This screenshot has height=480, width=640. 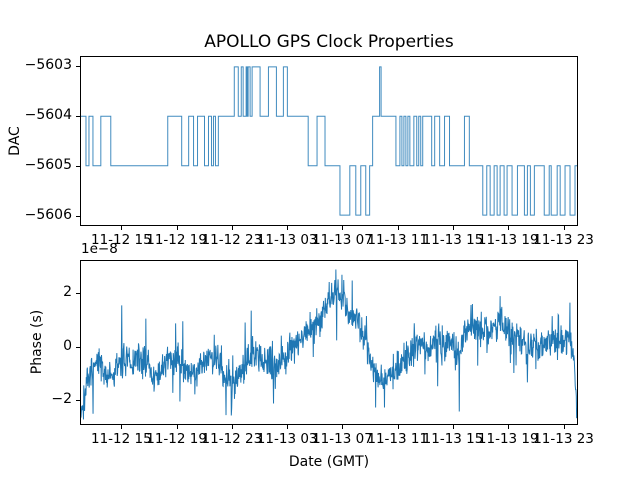 I want to click on y-tick-label: 0, so click(x=67, y=345).